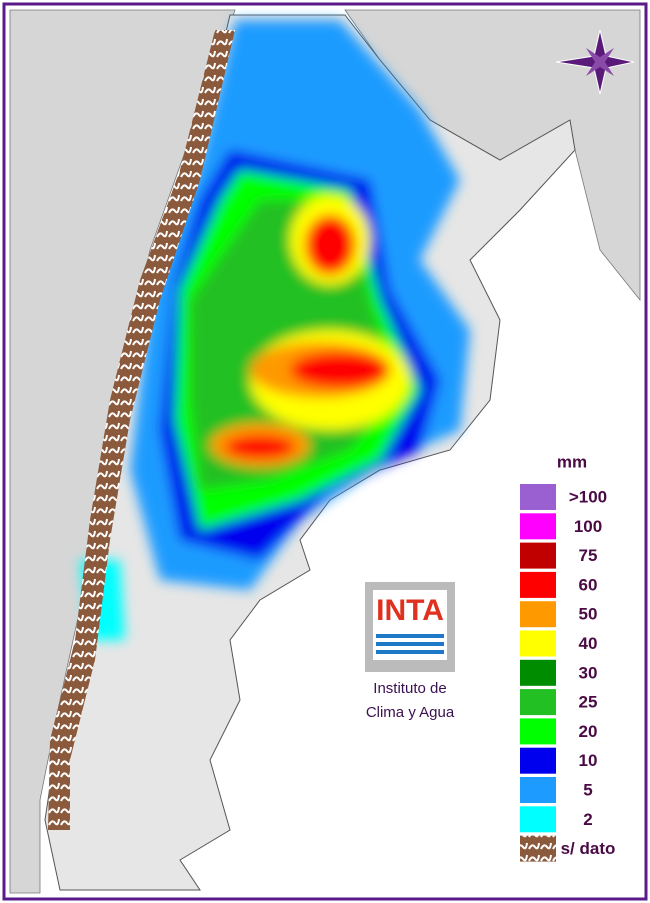 This screenshot has width=650, height=903. What do you see at coordinates (409, 688) in the screenshot?
I see `caption: Instituto de` at bounding box center [409, 688].